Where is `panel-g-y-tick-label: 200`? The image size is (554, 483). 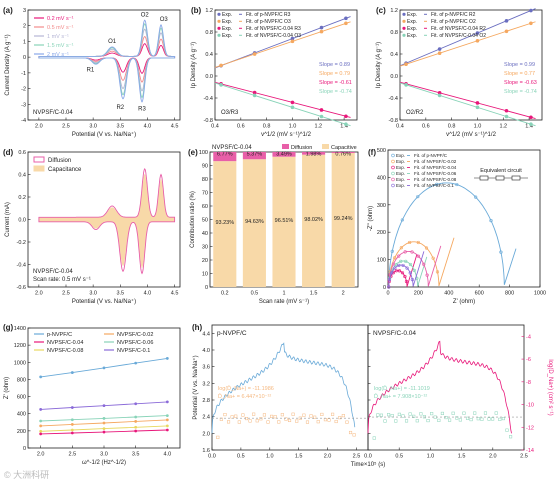 panel-g-y-tick-label: 200 is located at coordinates (21, 432).